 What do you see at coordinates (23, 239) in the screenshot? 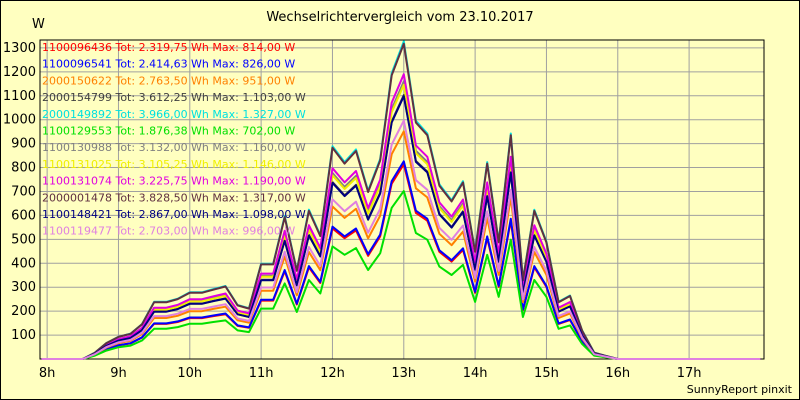
I see `y-tick-label: 500` at bounding box center [23, 239].